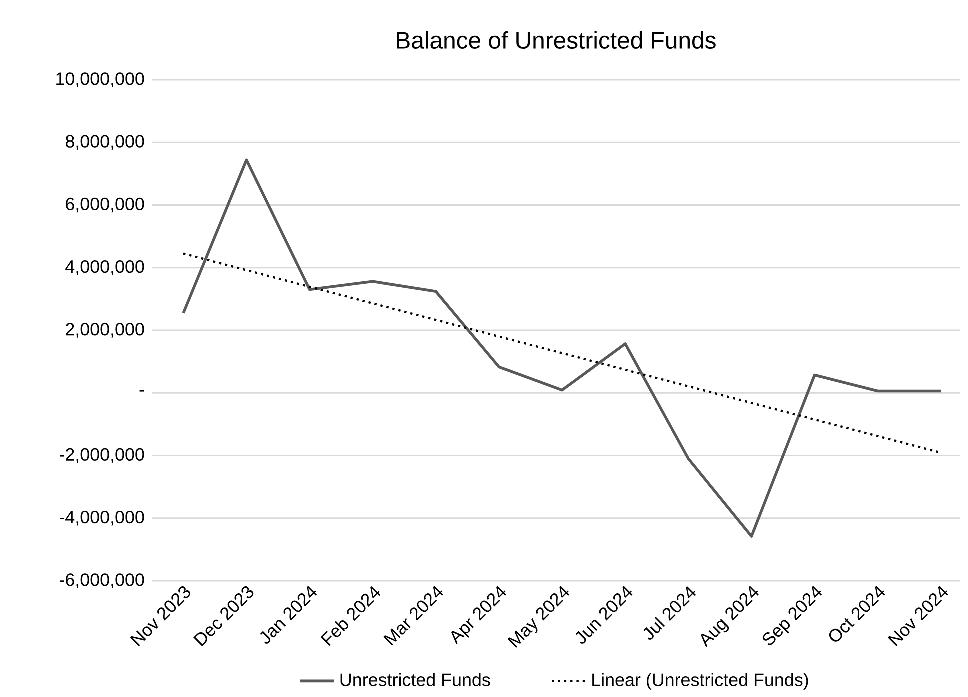 The image size is (968, 697). Describe the element at coordinates (556, 40) in the screenshot. I see `chart-title: Balance of Unrestricted Funds` at that location.